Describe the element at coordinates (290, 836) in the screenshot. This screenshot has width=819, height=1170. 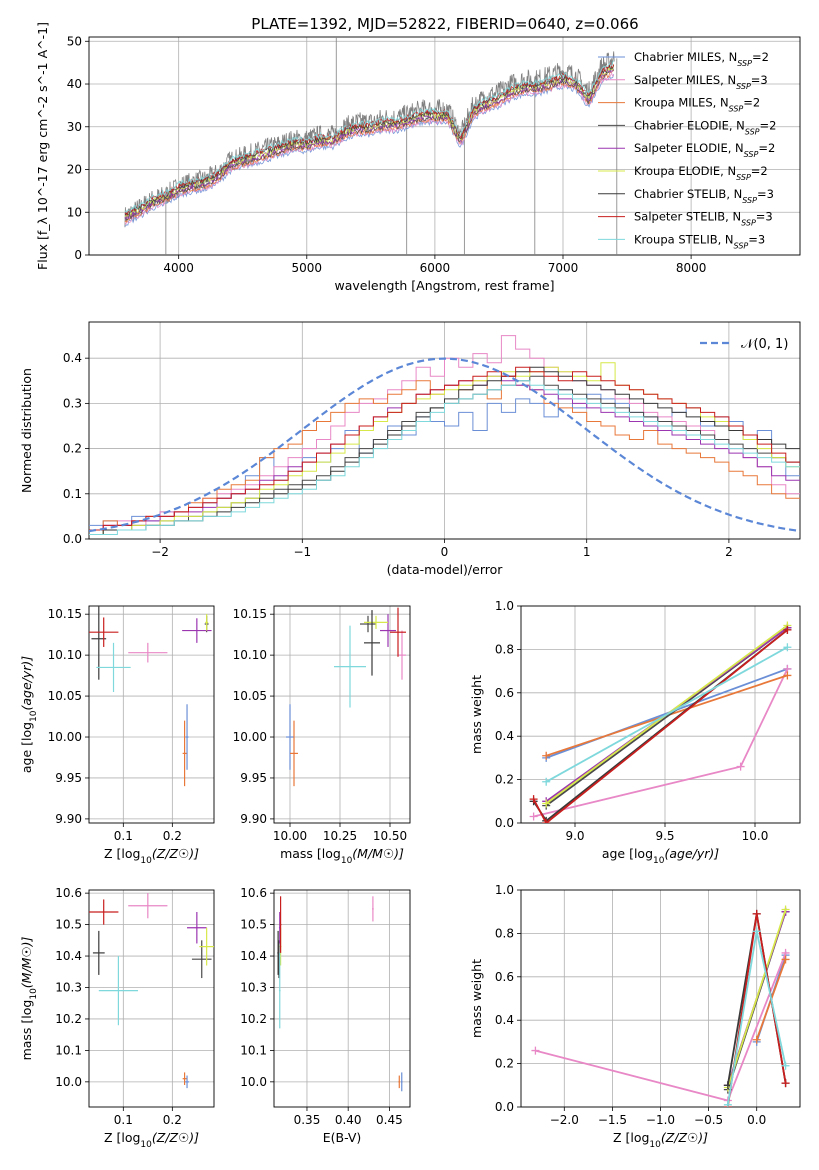
I see `x-tick-label: 10.00` at that location.